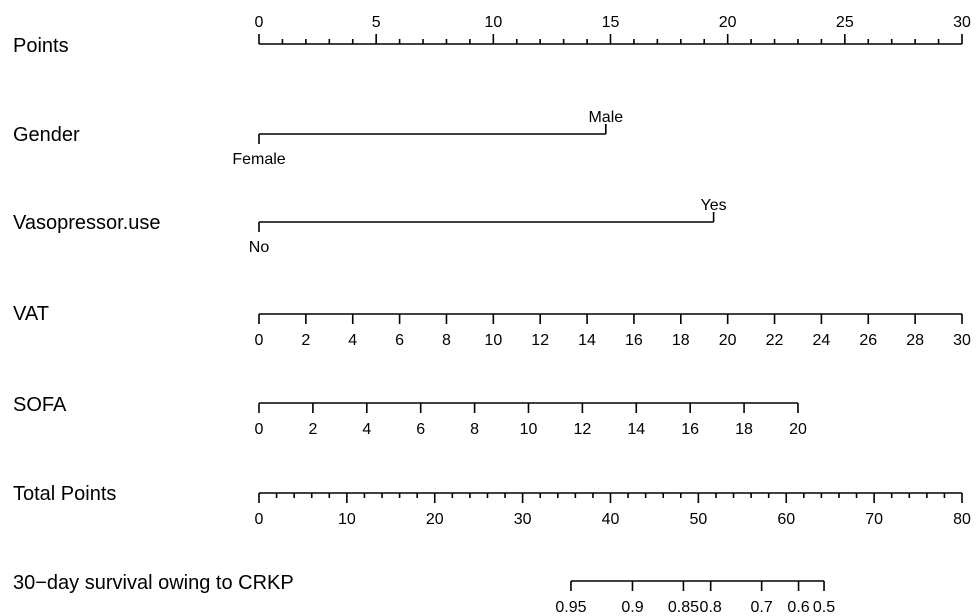 Image resolution: width=976 pixels, height=616 pixels. I want to click on total-points-tick-label: 10, so click(347, 519).